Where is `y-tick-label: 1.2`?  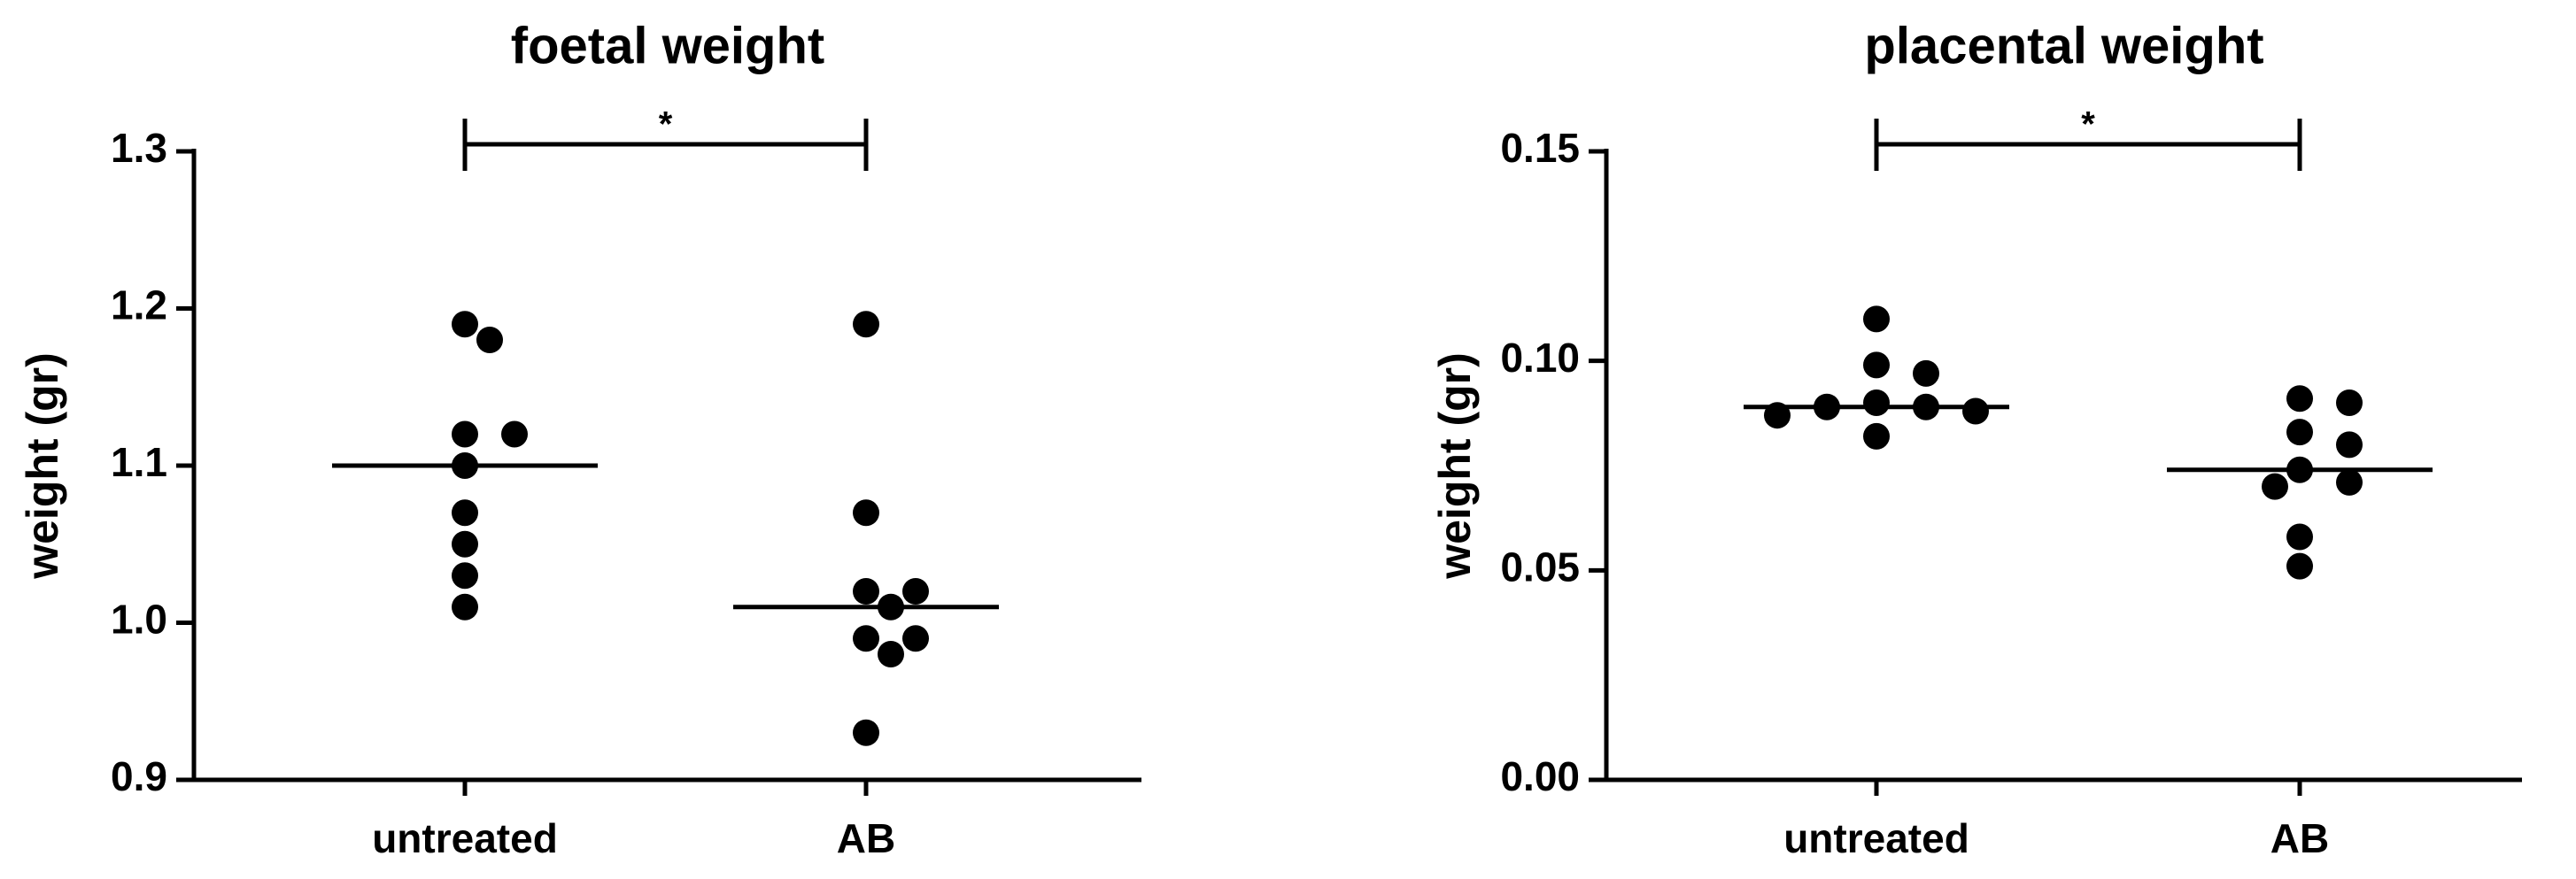
y-tick-label: 1.2 is located at coordinates (139, 305).